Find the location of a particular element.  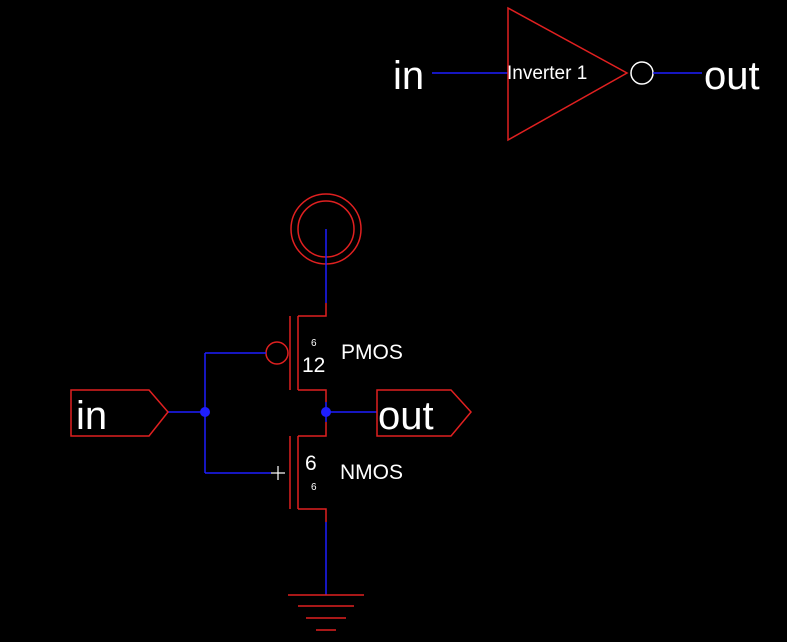

output-port-icon is located at coordinates (424, 413).